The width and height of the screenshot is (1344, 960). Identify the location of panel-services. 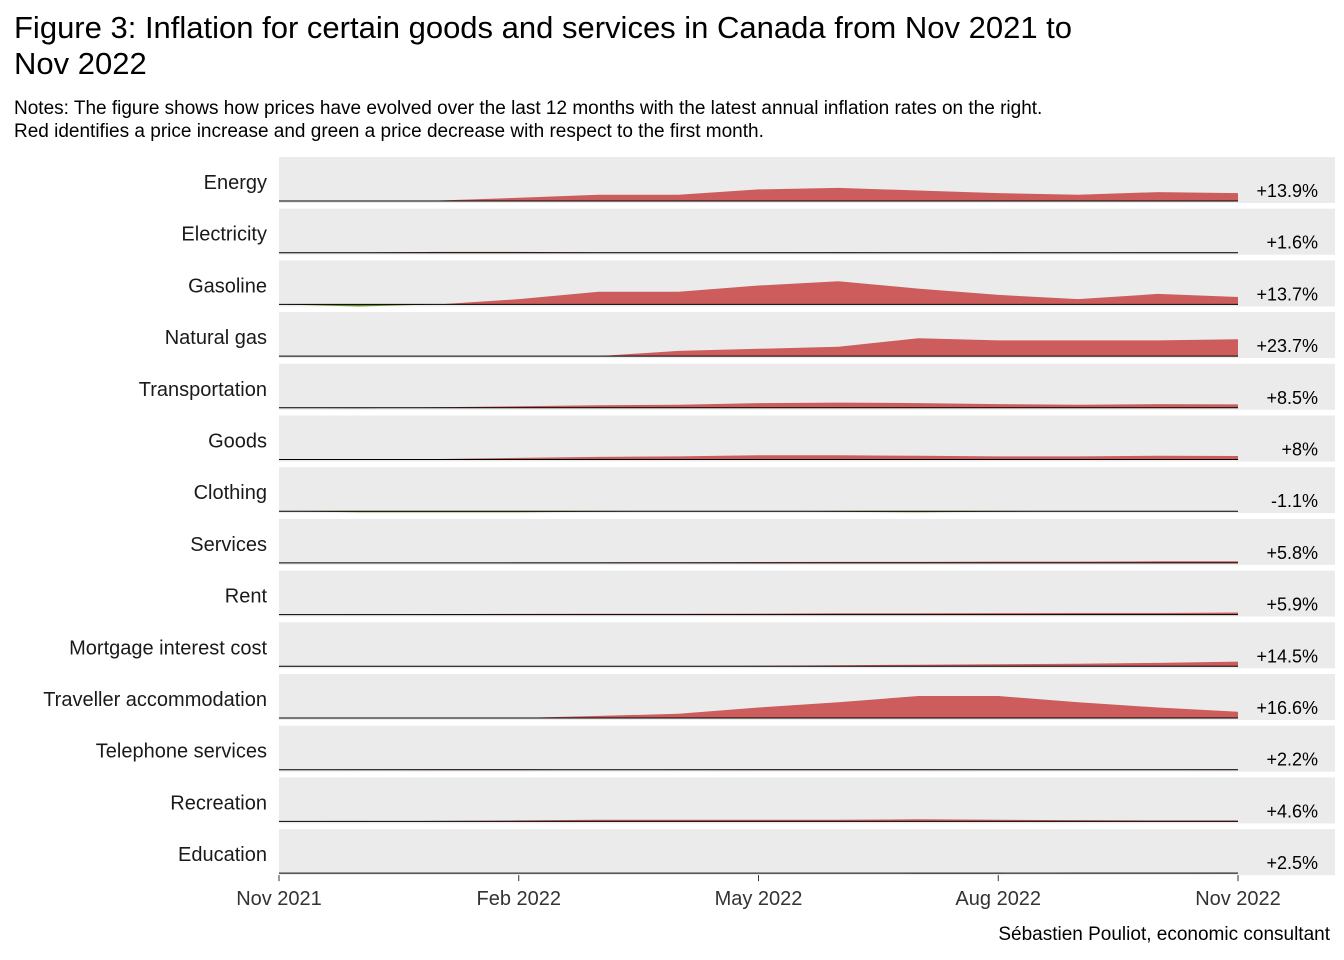
(807, 541).